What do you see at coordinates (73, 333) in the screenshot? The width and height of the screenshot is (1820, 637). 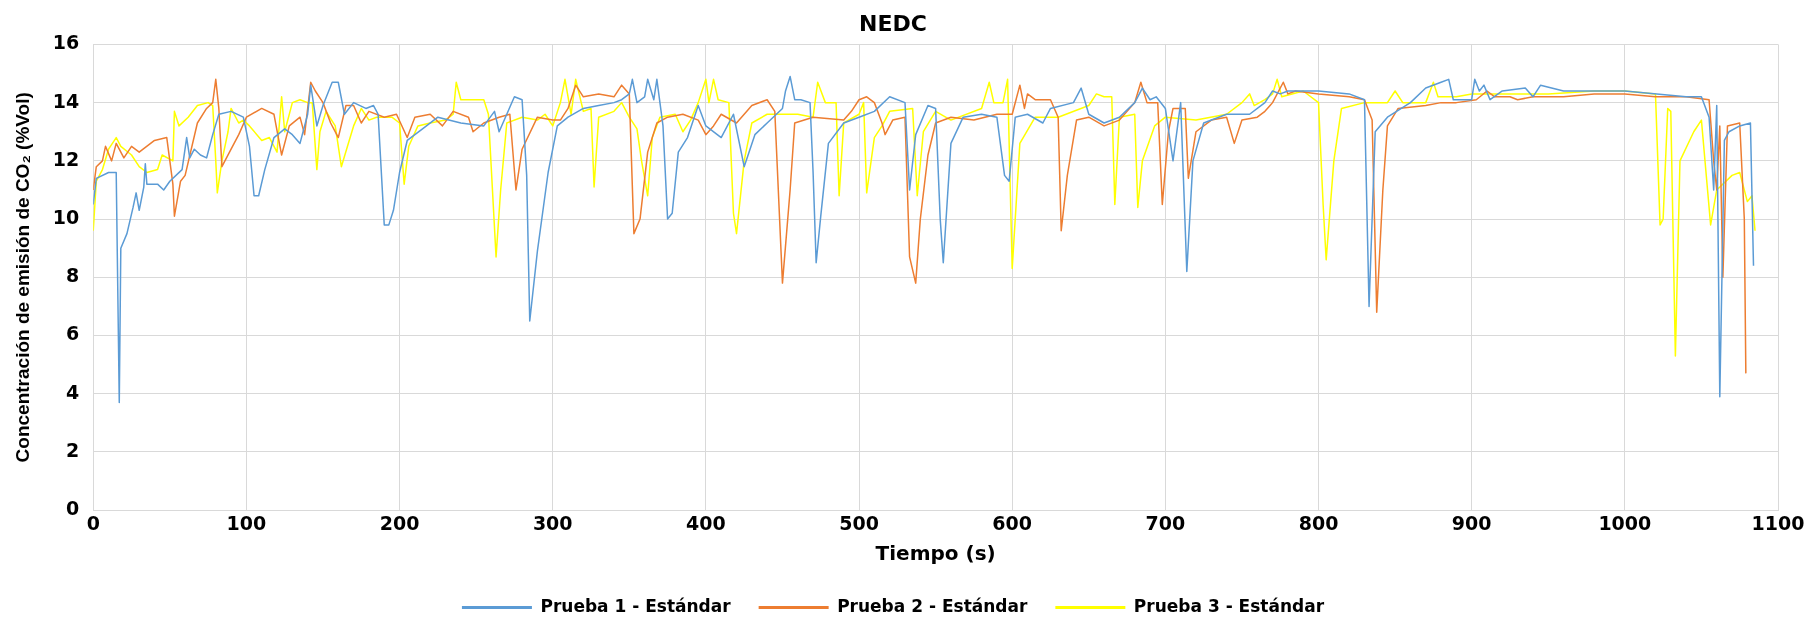 I see `y-tick-label: 6` at bounding box center [73, 333].